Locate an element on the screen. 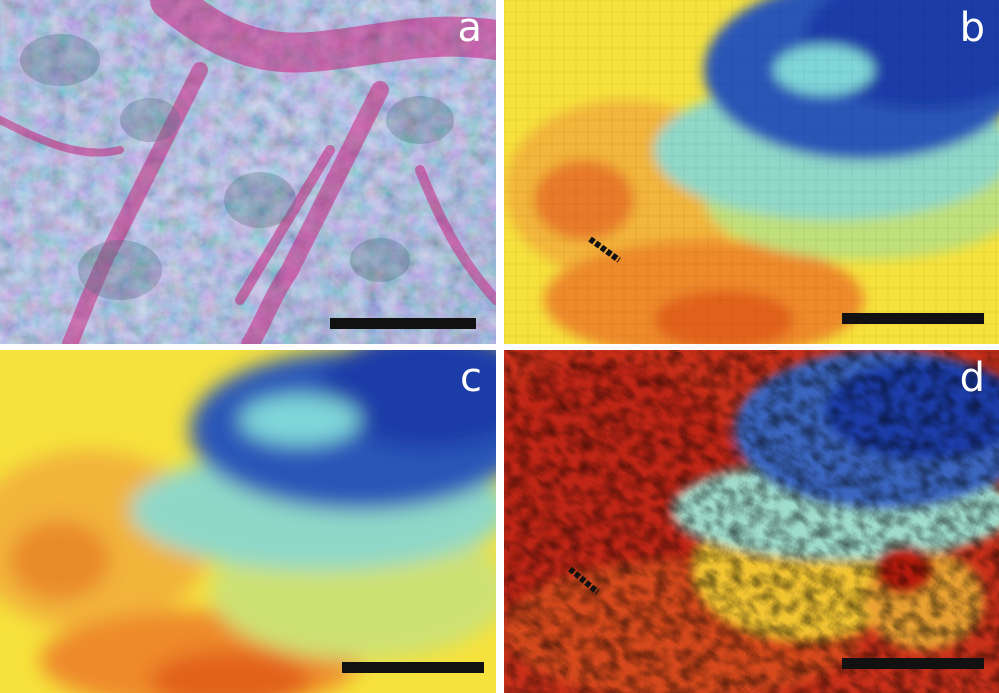 This screenshot has height=693, width=999. panel-label: a is located at coordinates (469, 28).